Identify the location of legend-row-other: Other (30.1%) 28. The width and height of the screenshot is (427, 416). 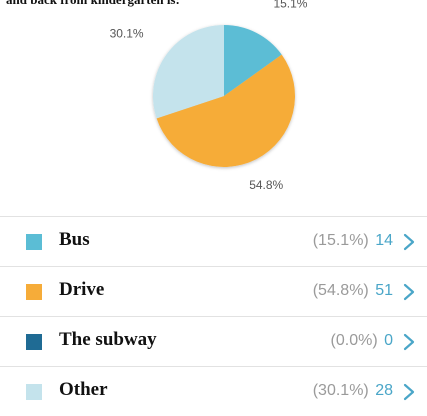
(213, 391).